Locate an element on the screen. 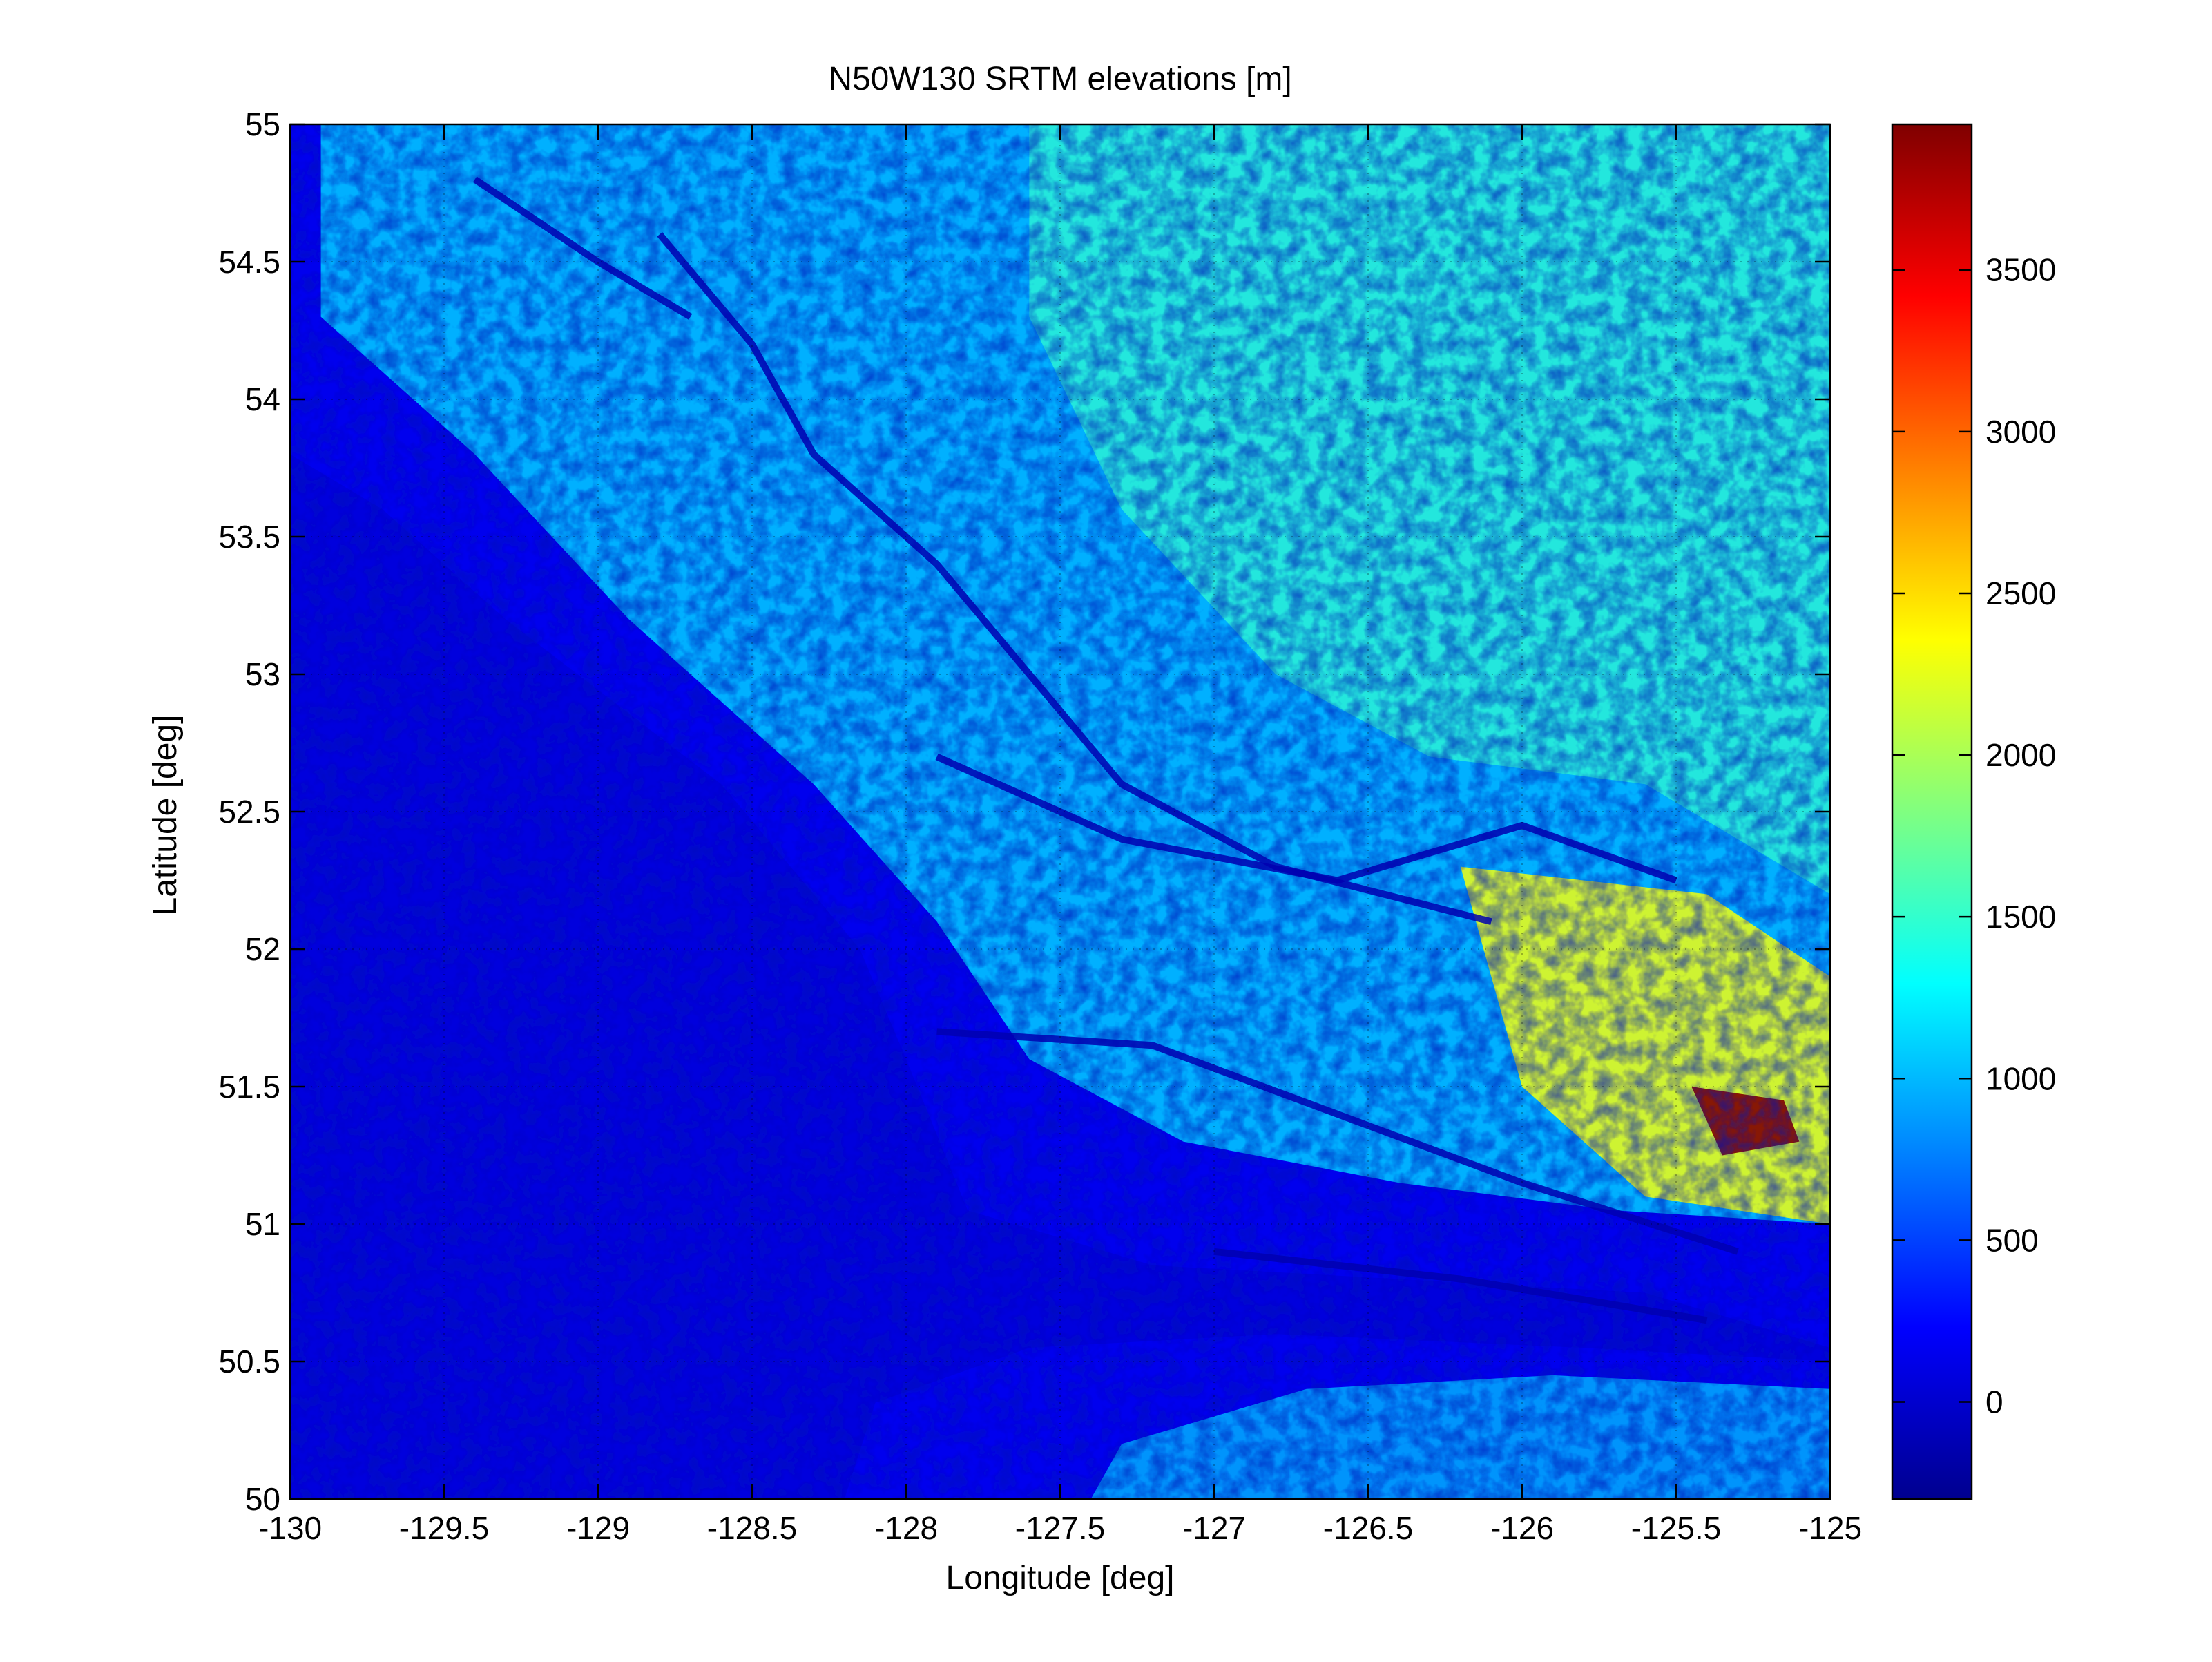 This screenshot has height=1662, width=2212. x-tick-label: -128 is located at coordinates (906, 1528).